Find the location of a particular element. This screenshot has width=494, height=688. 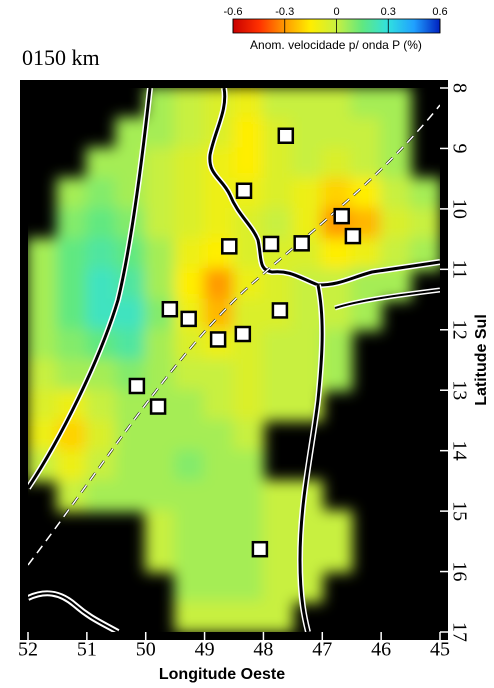

colorbar-tick-label: -0.3 is located at coordinates (284, 12).